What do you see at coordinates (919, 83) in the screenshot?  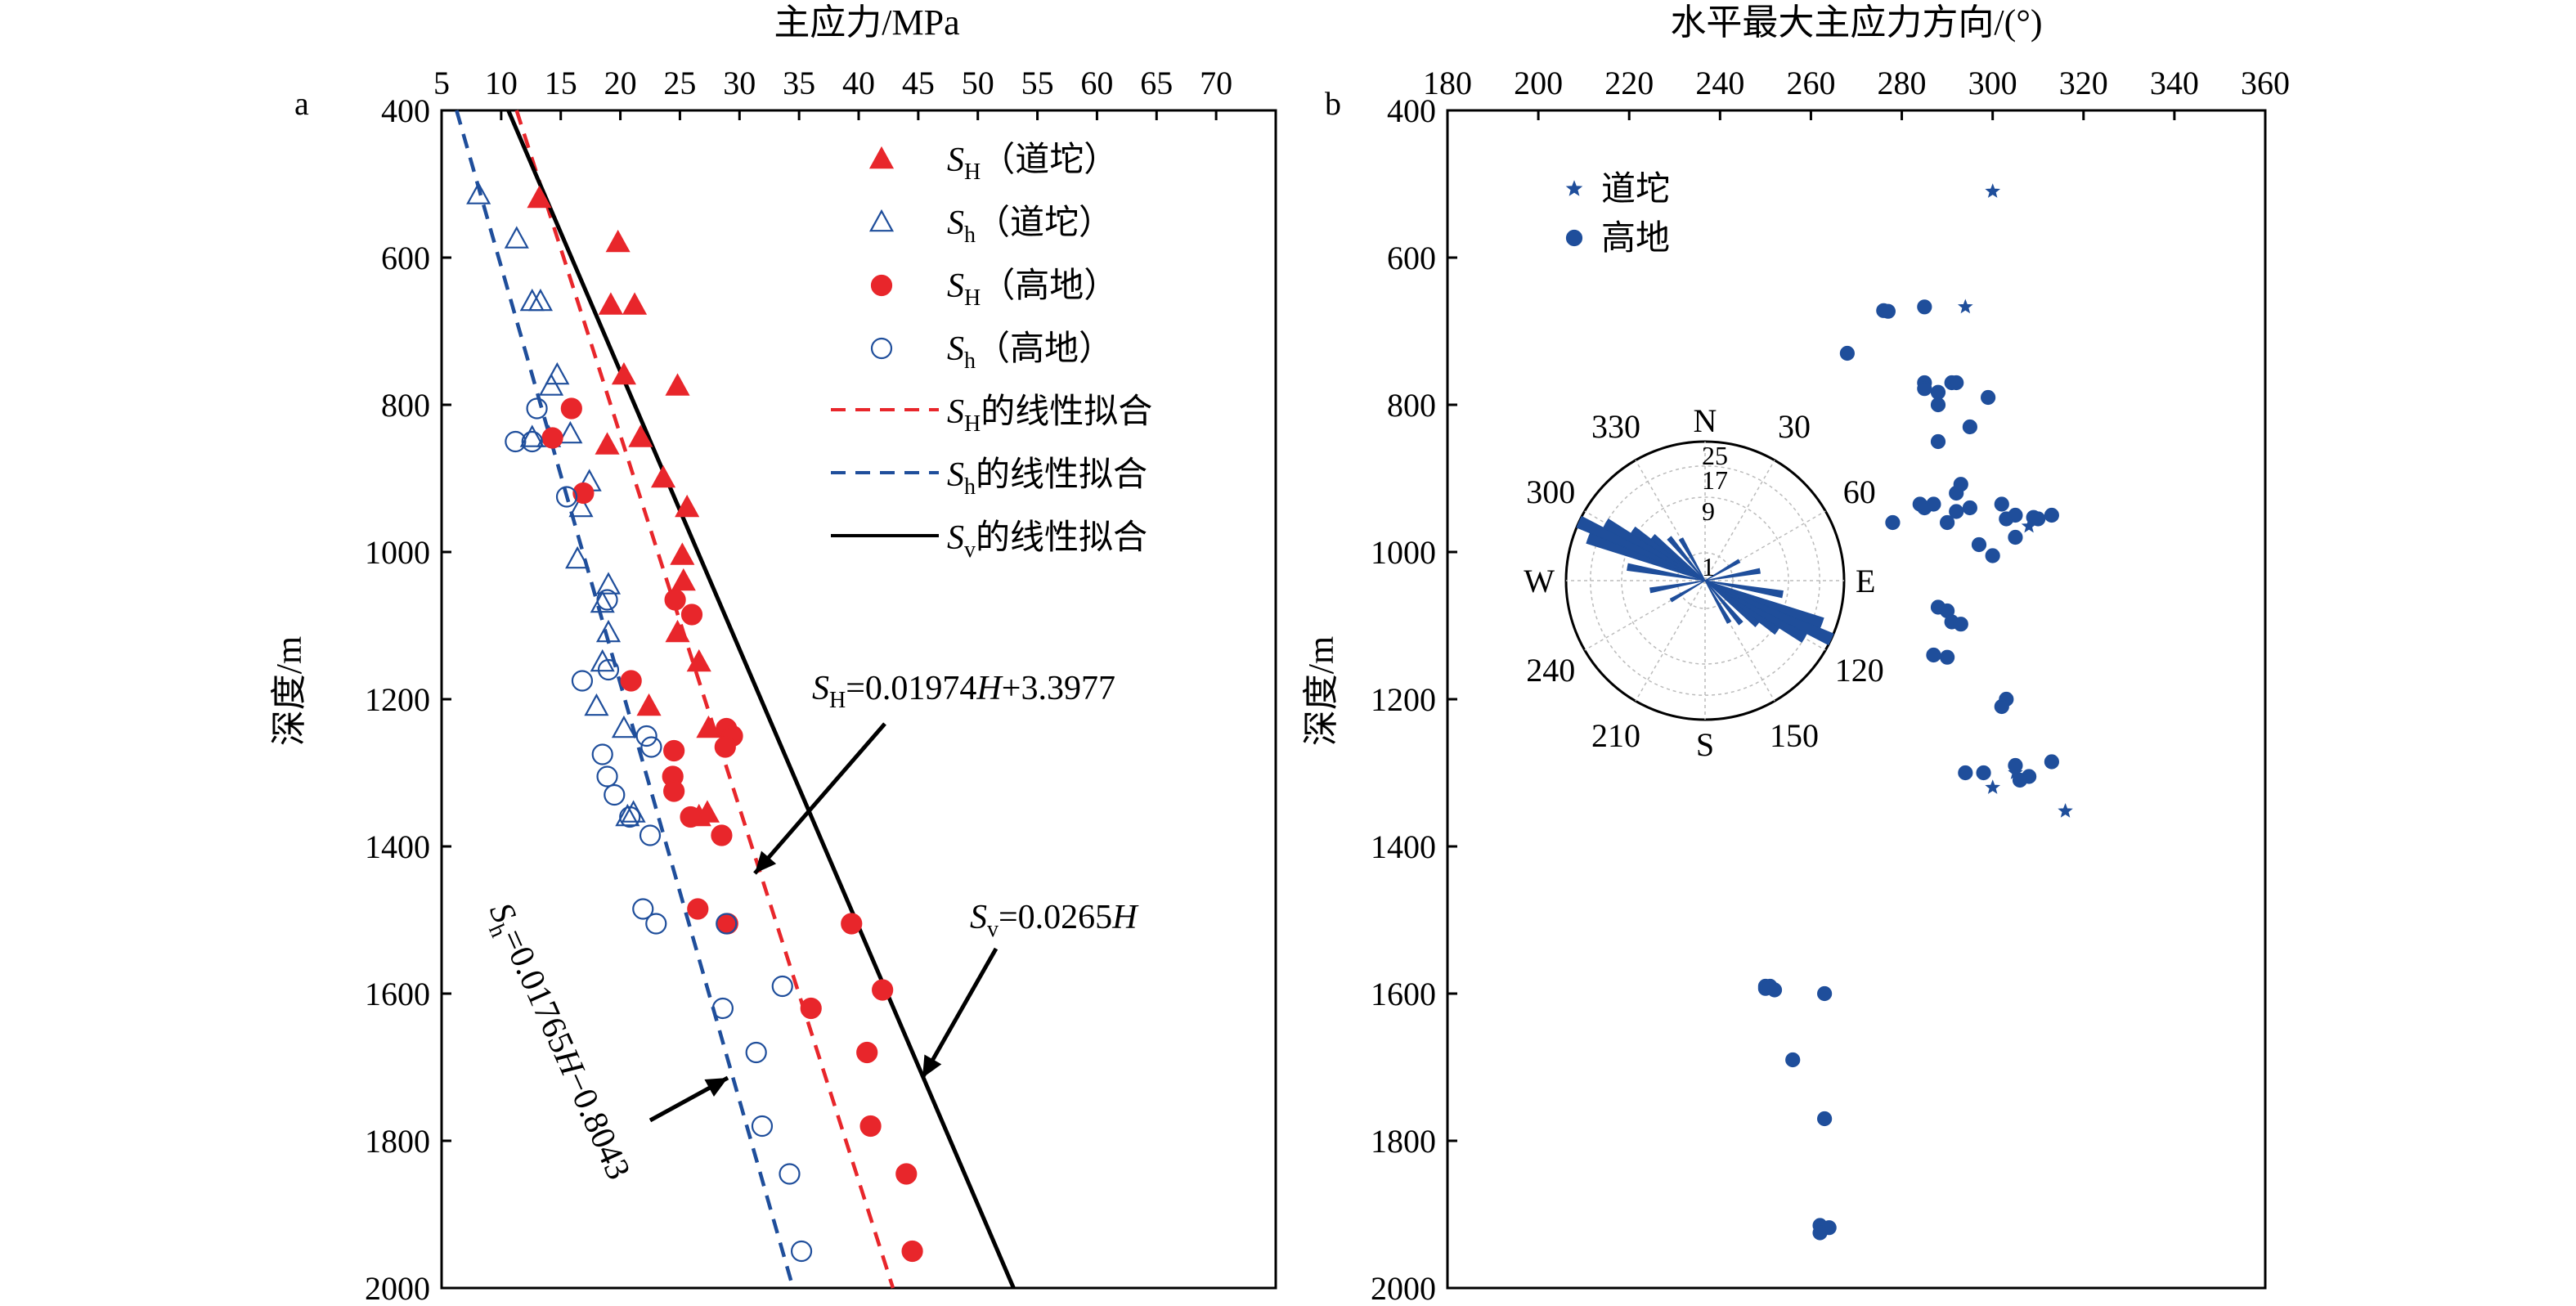 I see `x-tick-label: 45` at bounding box center [919, 83].